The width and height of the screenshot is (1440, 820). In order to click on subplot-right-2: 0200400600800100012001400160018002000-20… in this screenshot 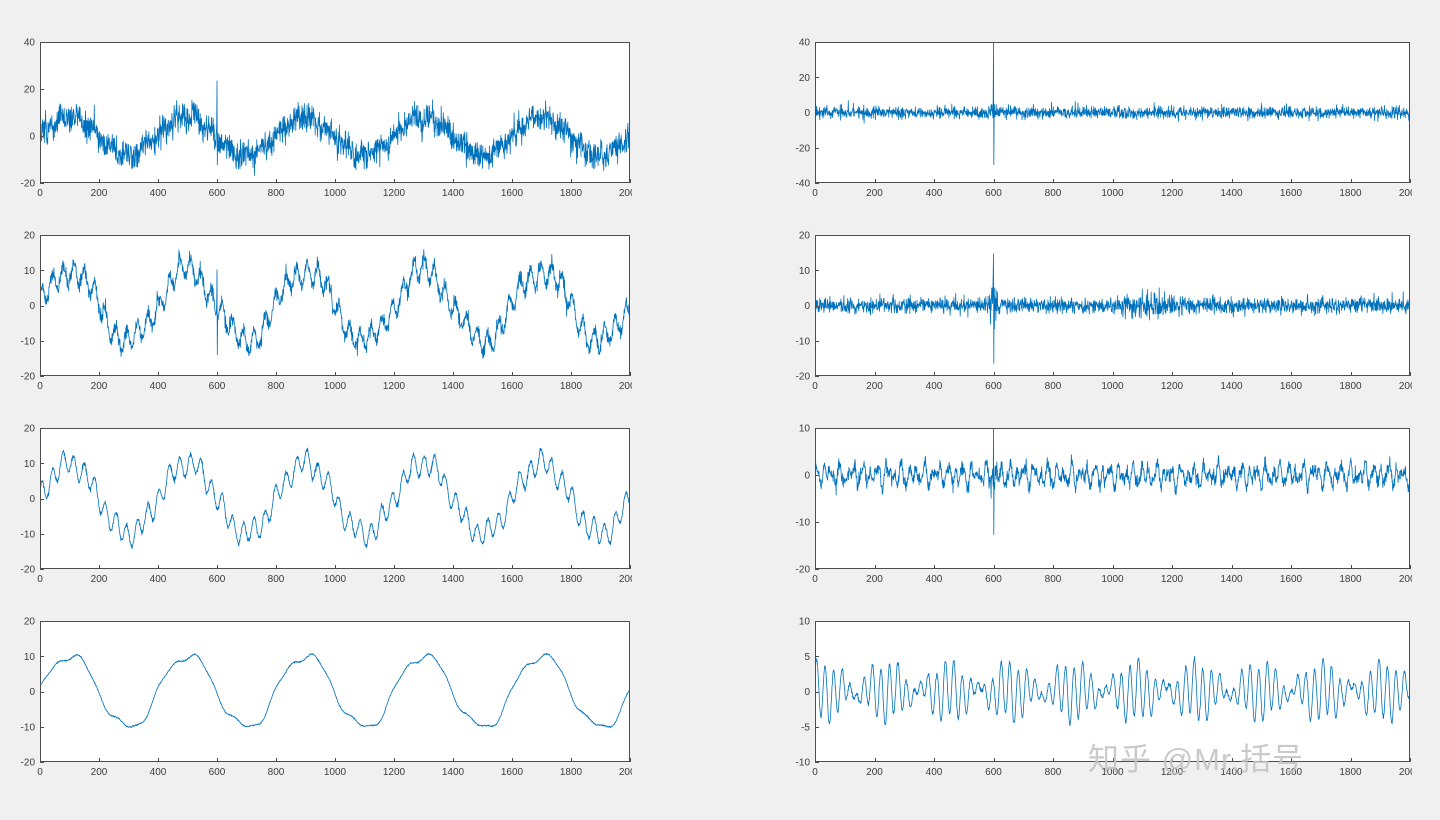, I will do `click(1097, 313)`.